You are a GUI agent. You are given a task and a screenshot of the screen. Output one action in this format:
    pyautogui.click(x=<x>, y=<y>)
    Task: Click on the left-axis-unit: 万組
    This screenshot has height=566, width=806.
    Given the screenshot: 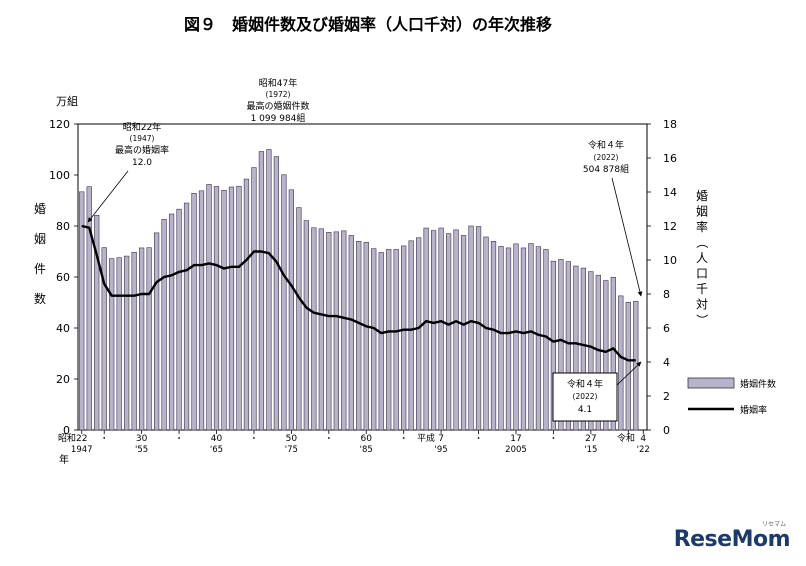 What is the action you would take?
    pyautogui.click(x=67, y=101)
    